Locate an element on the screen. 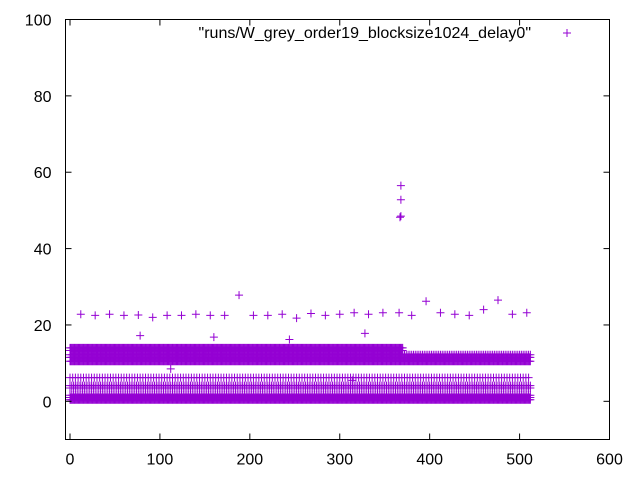  legend-marker-symbol is located at coordinates (567, 33).